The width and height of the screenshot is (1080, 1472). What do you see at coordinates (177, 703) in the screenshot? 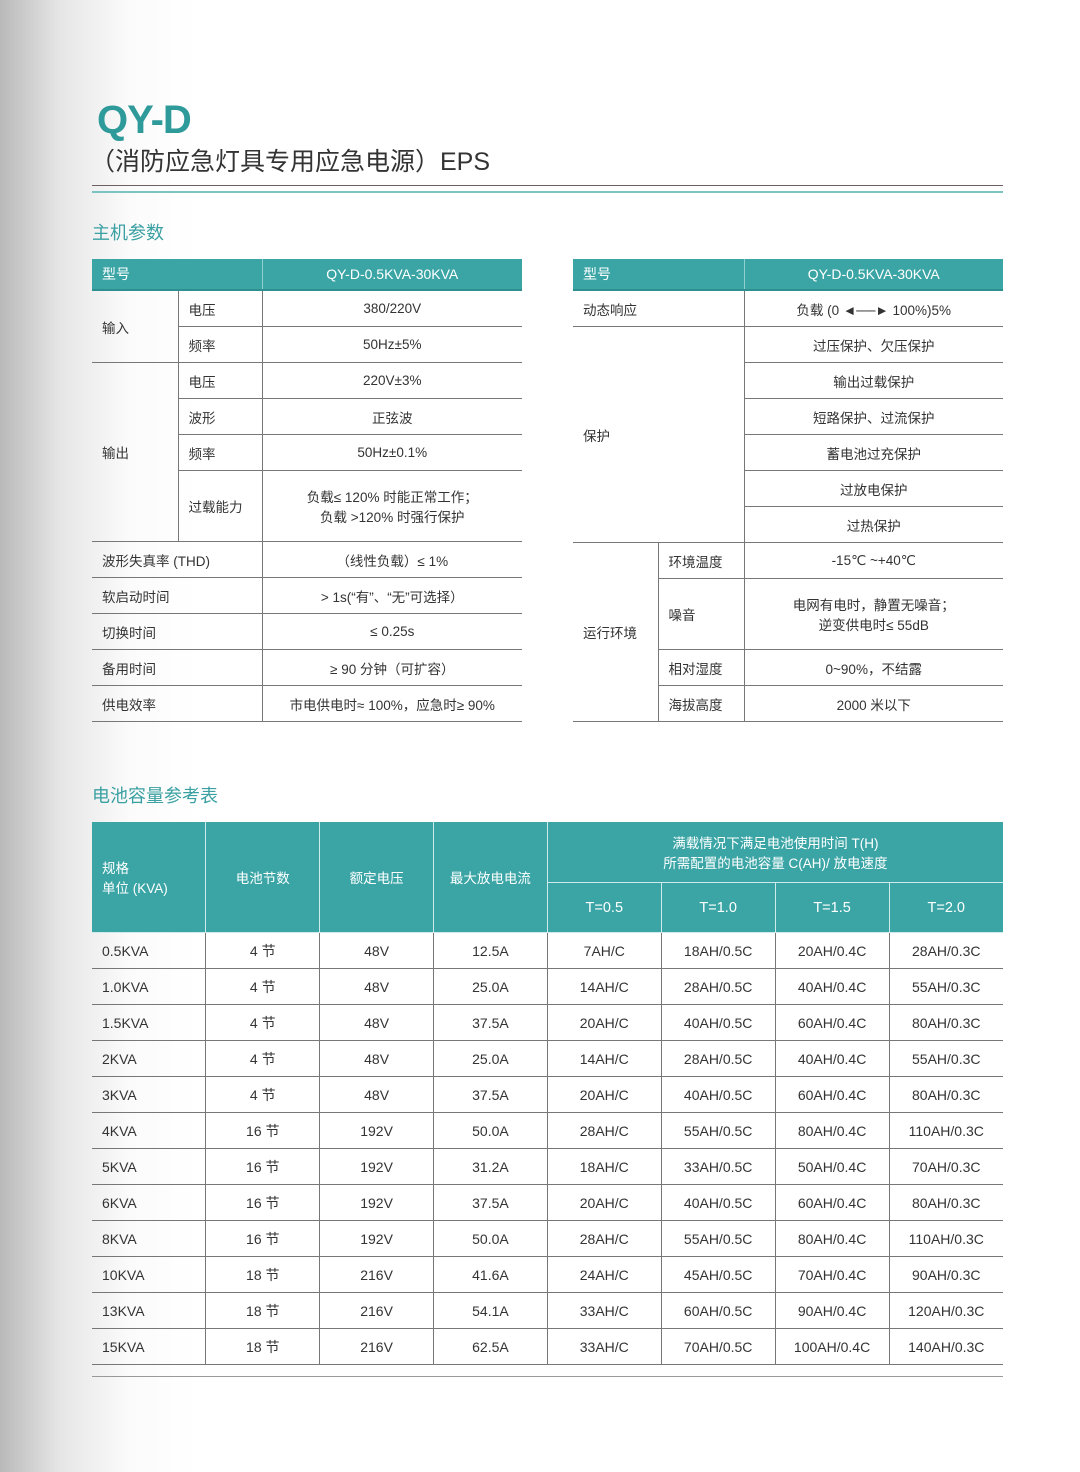
I see `row-label: 供电效率` at bounding box center [177, 703].